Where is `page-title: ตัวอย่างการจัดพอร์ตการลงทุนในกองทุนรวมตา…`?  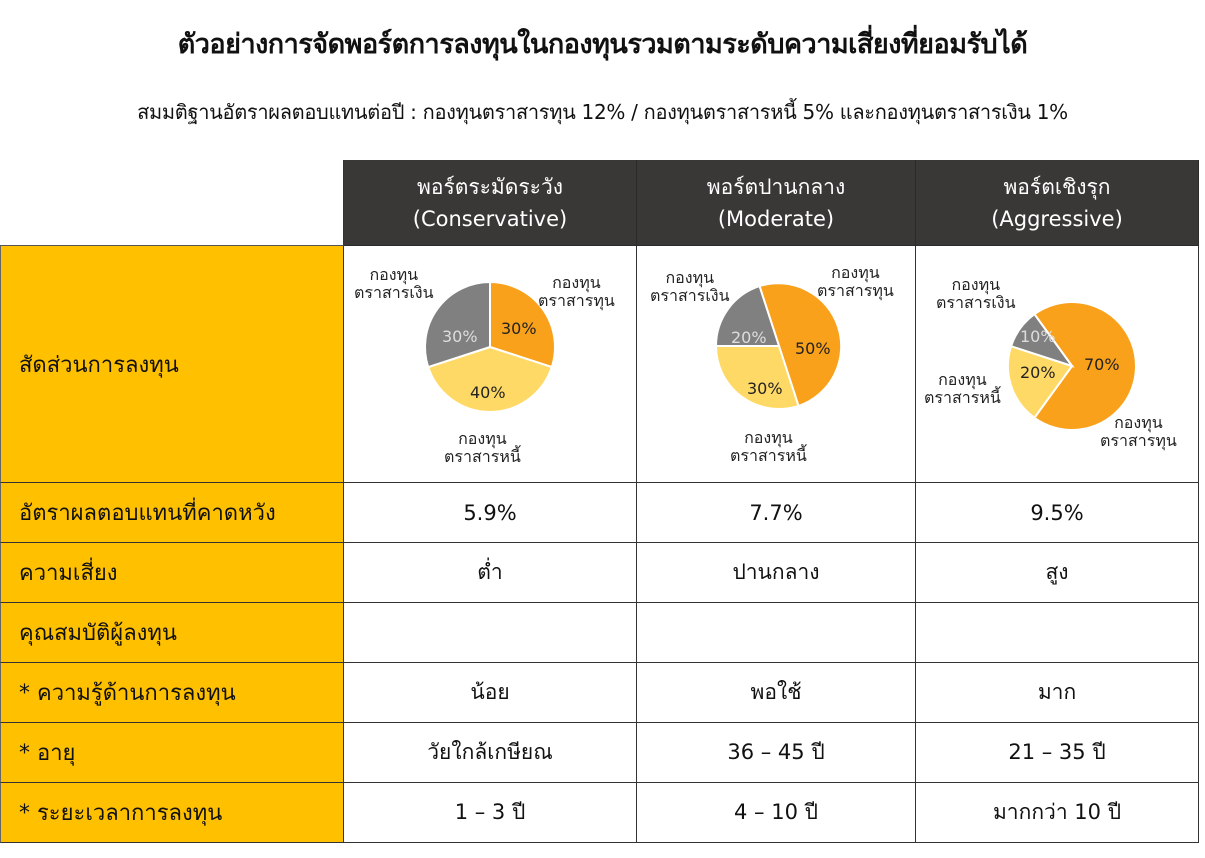
page-title: ตัวอย่างการจัดพอร์ตการลงทุนในกองทุนรวมตา… is located at coordinates (602, 44).